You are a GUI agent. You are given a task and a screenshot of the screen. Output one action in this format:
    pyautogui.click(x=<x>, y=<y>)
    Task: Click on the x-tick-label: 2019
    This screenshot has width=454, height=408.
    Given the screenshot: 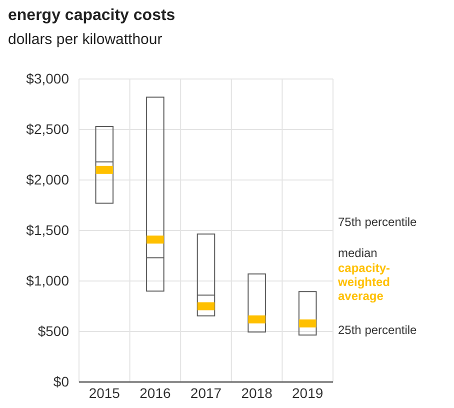 What is the action you would take?
    pyautogui.click(x=308, y=392)
    